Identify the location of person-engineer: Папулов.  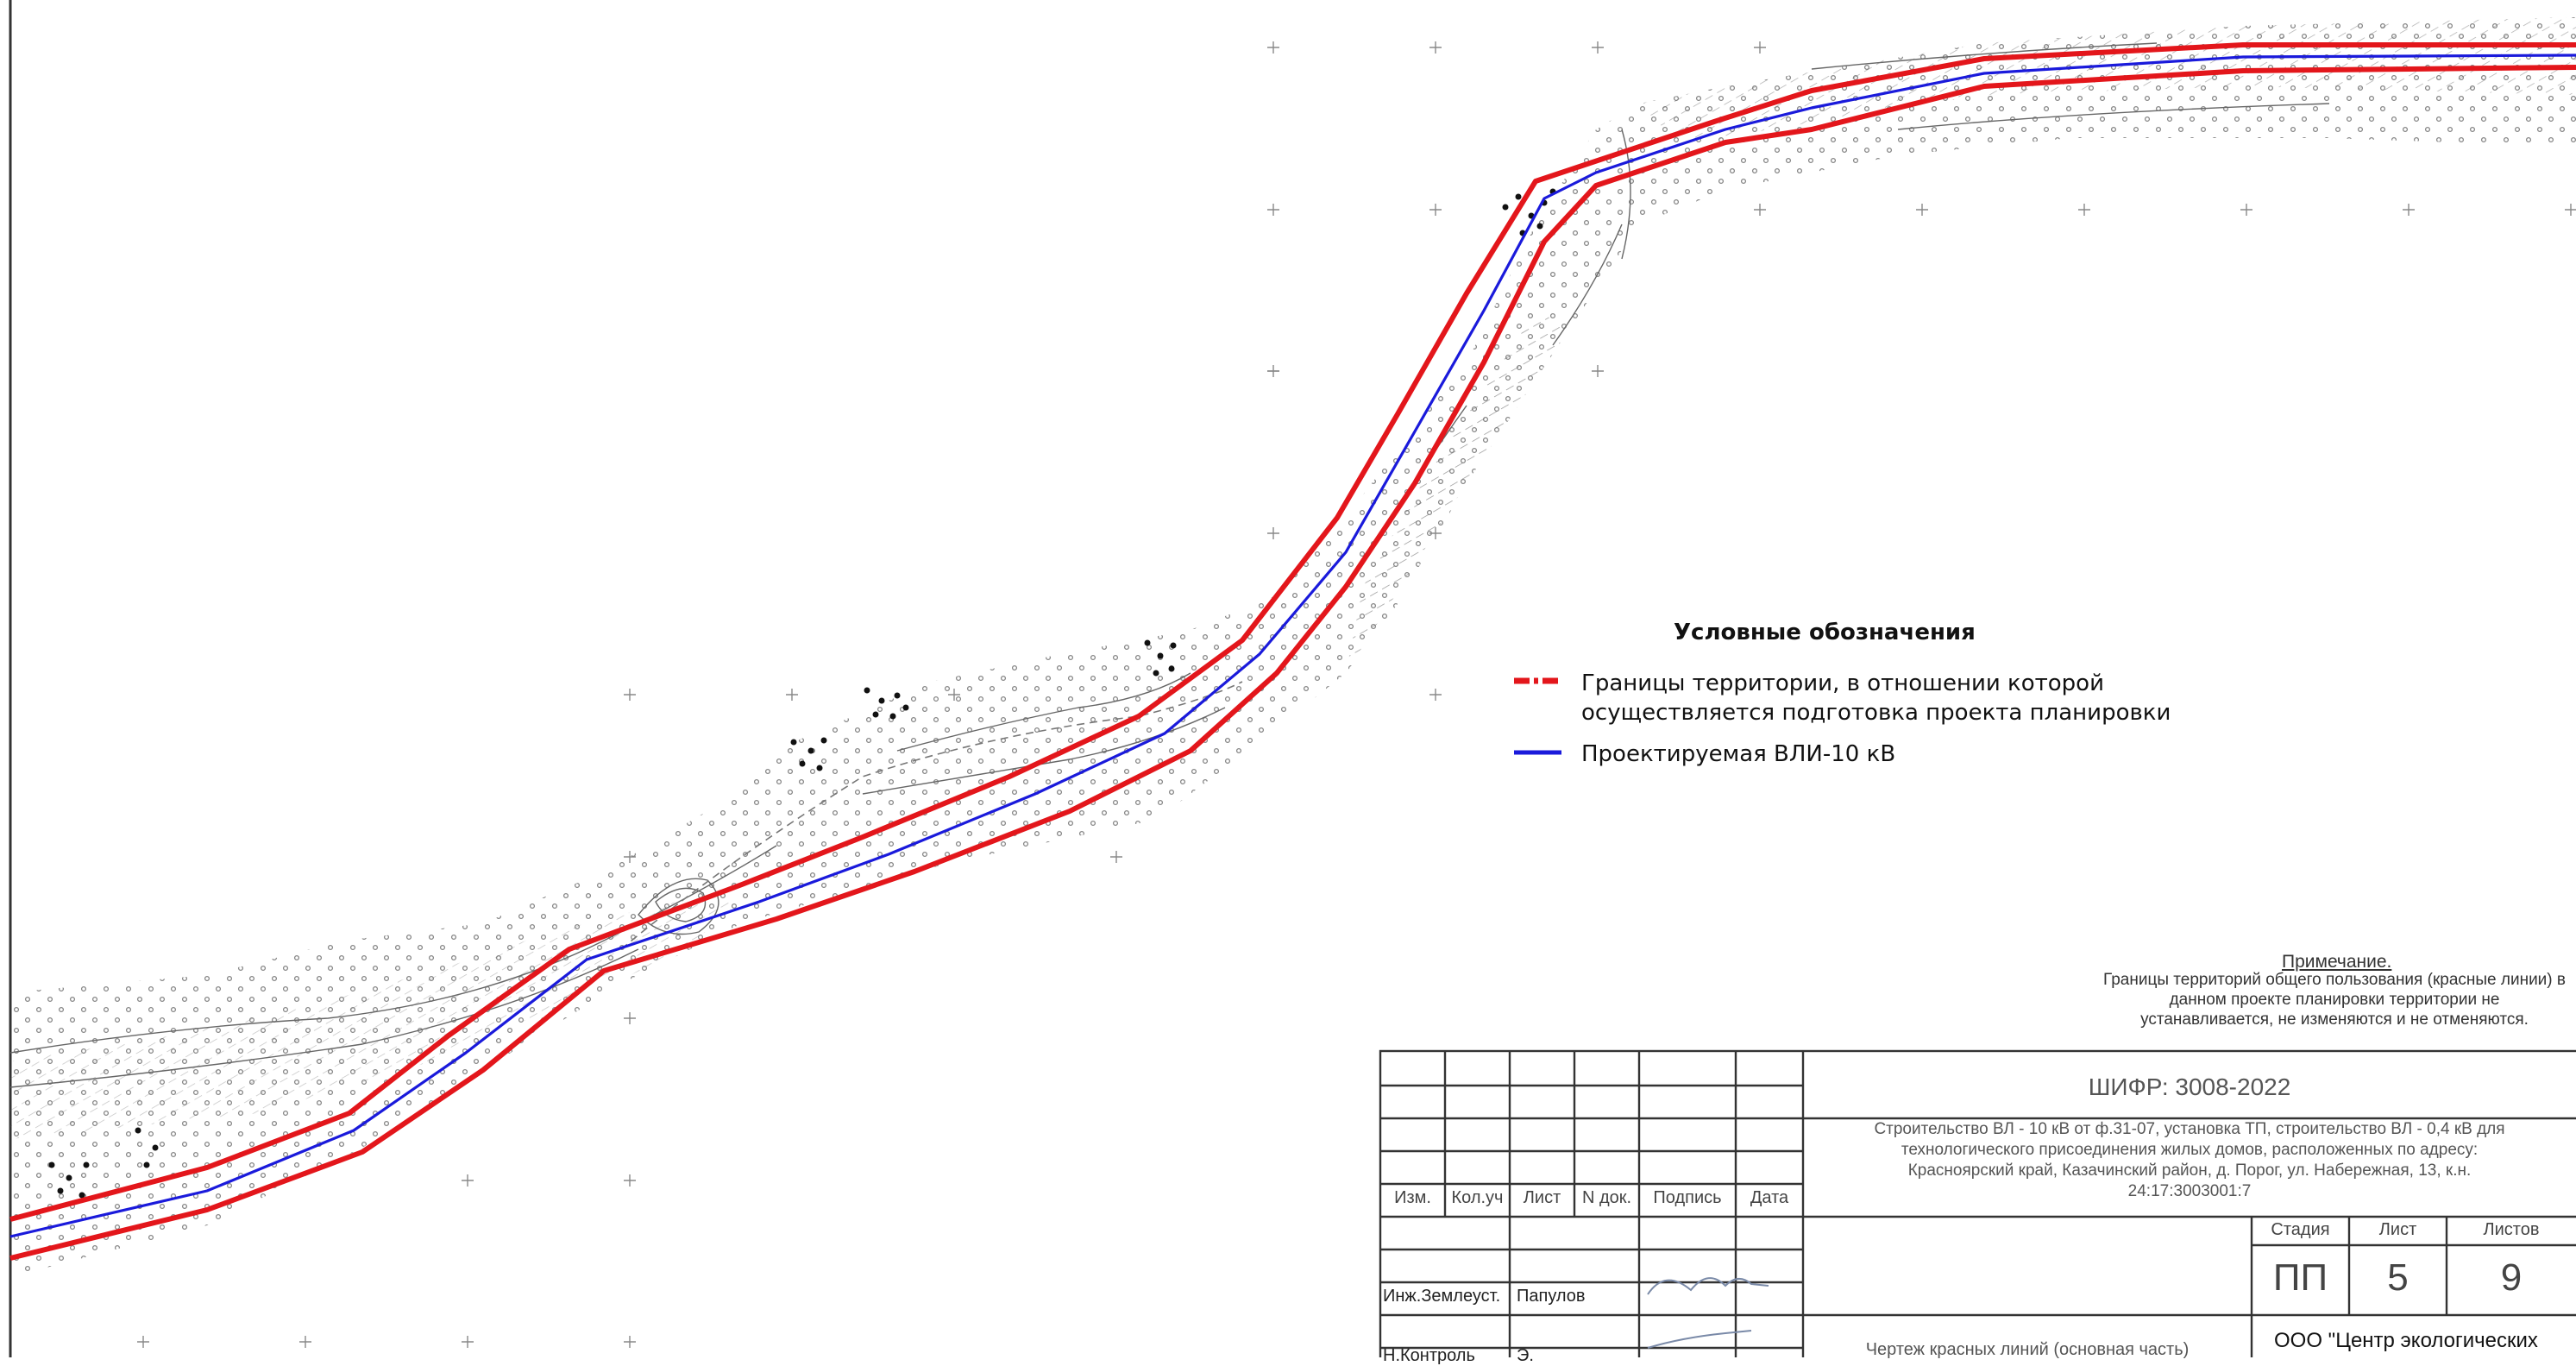
(1551, 1296).